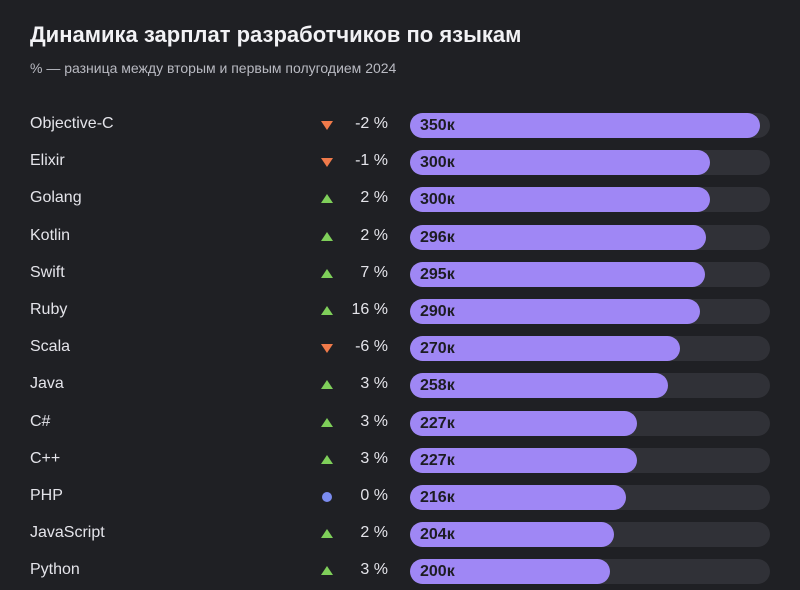 Image resolution: width=800 pixels, height=590 pixels. What do you see at coordinates (371, 161) in the screenshot?
I see `change-percent: -1 %` at bounding box center [371, 161].